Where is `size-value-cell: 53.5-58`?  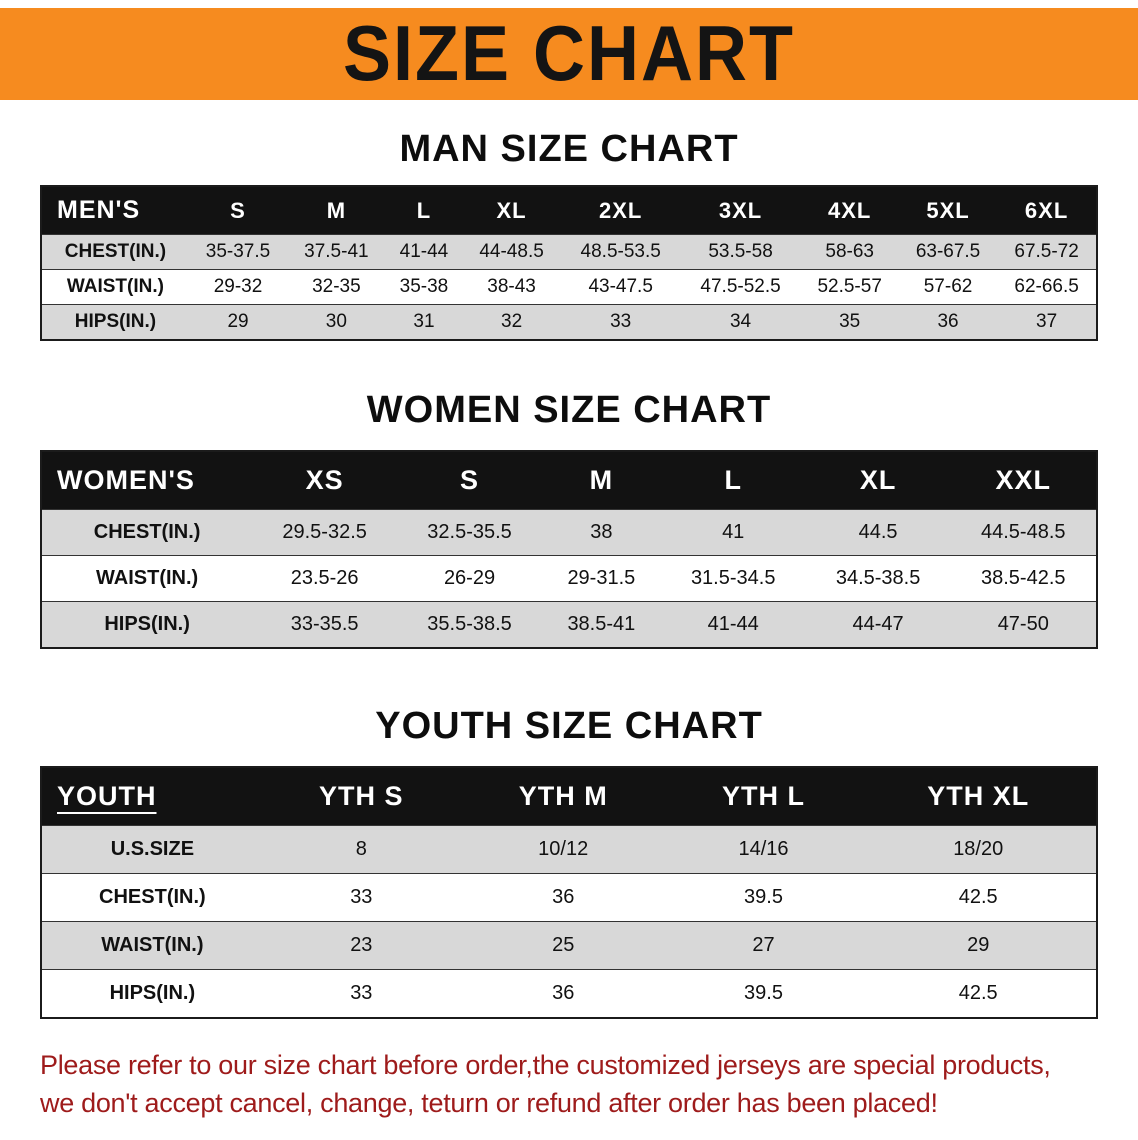
size-value-cell: 53.5-58 is located at coordinates (740, 251).